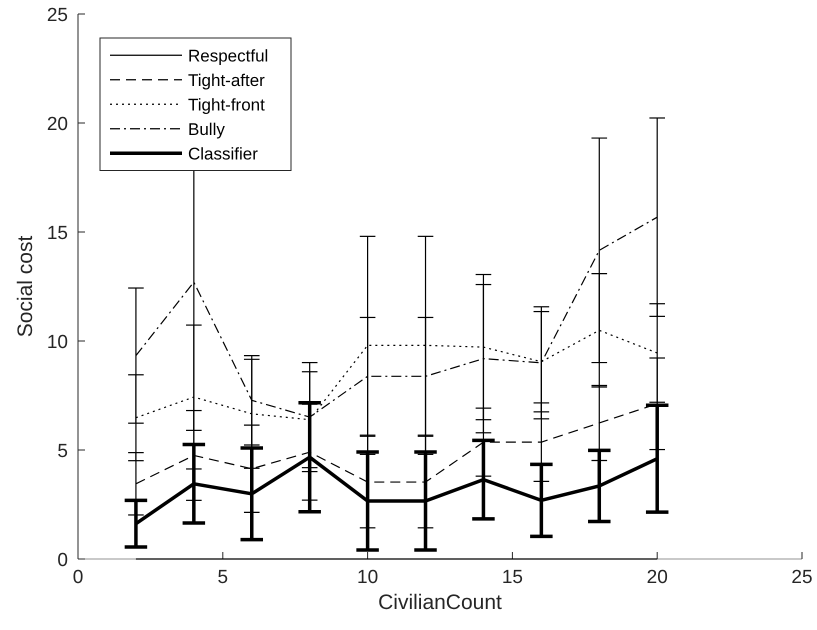 This screenshot has height=630, width=817. What do you see at coordinates (78, 577) in the screenshot?
I see `x-tick-label: 0` at bounding box center [78, 577].